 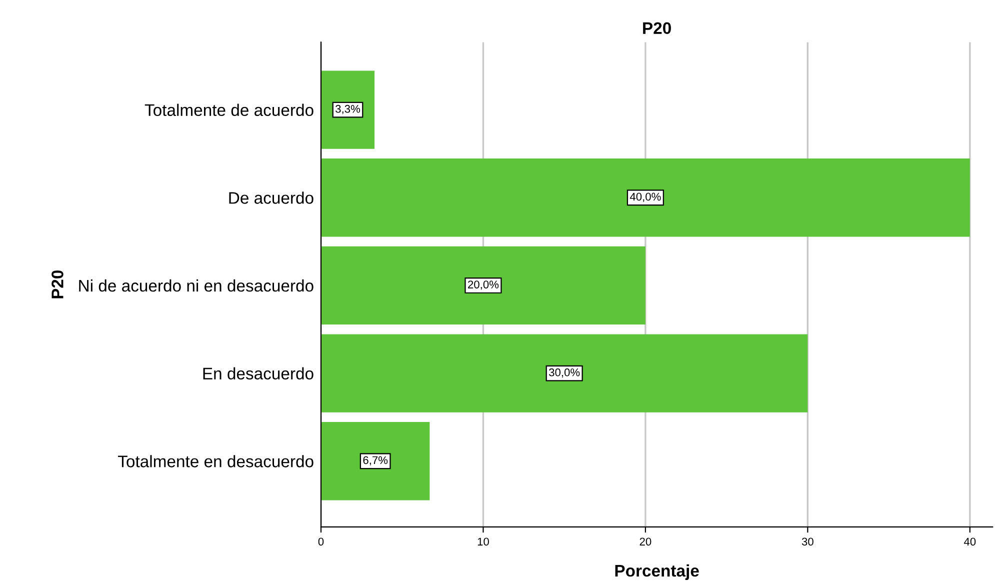 What do you see at coordinates (258, 373) in the screenshot?
I see `y-tick-label: En desacuerdo` at bounding box center [258, 373].